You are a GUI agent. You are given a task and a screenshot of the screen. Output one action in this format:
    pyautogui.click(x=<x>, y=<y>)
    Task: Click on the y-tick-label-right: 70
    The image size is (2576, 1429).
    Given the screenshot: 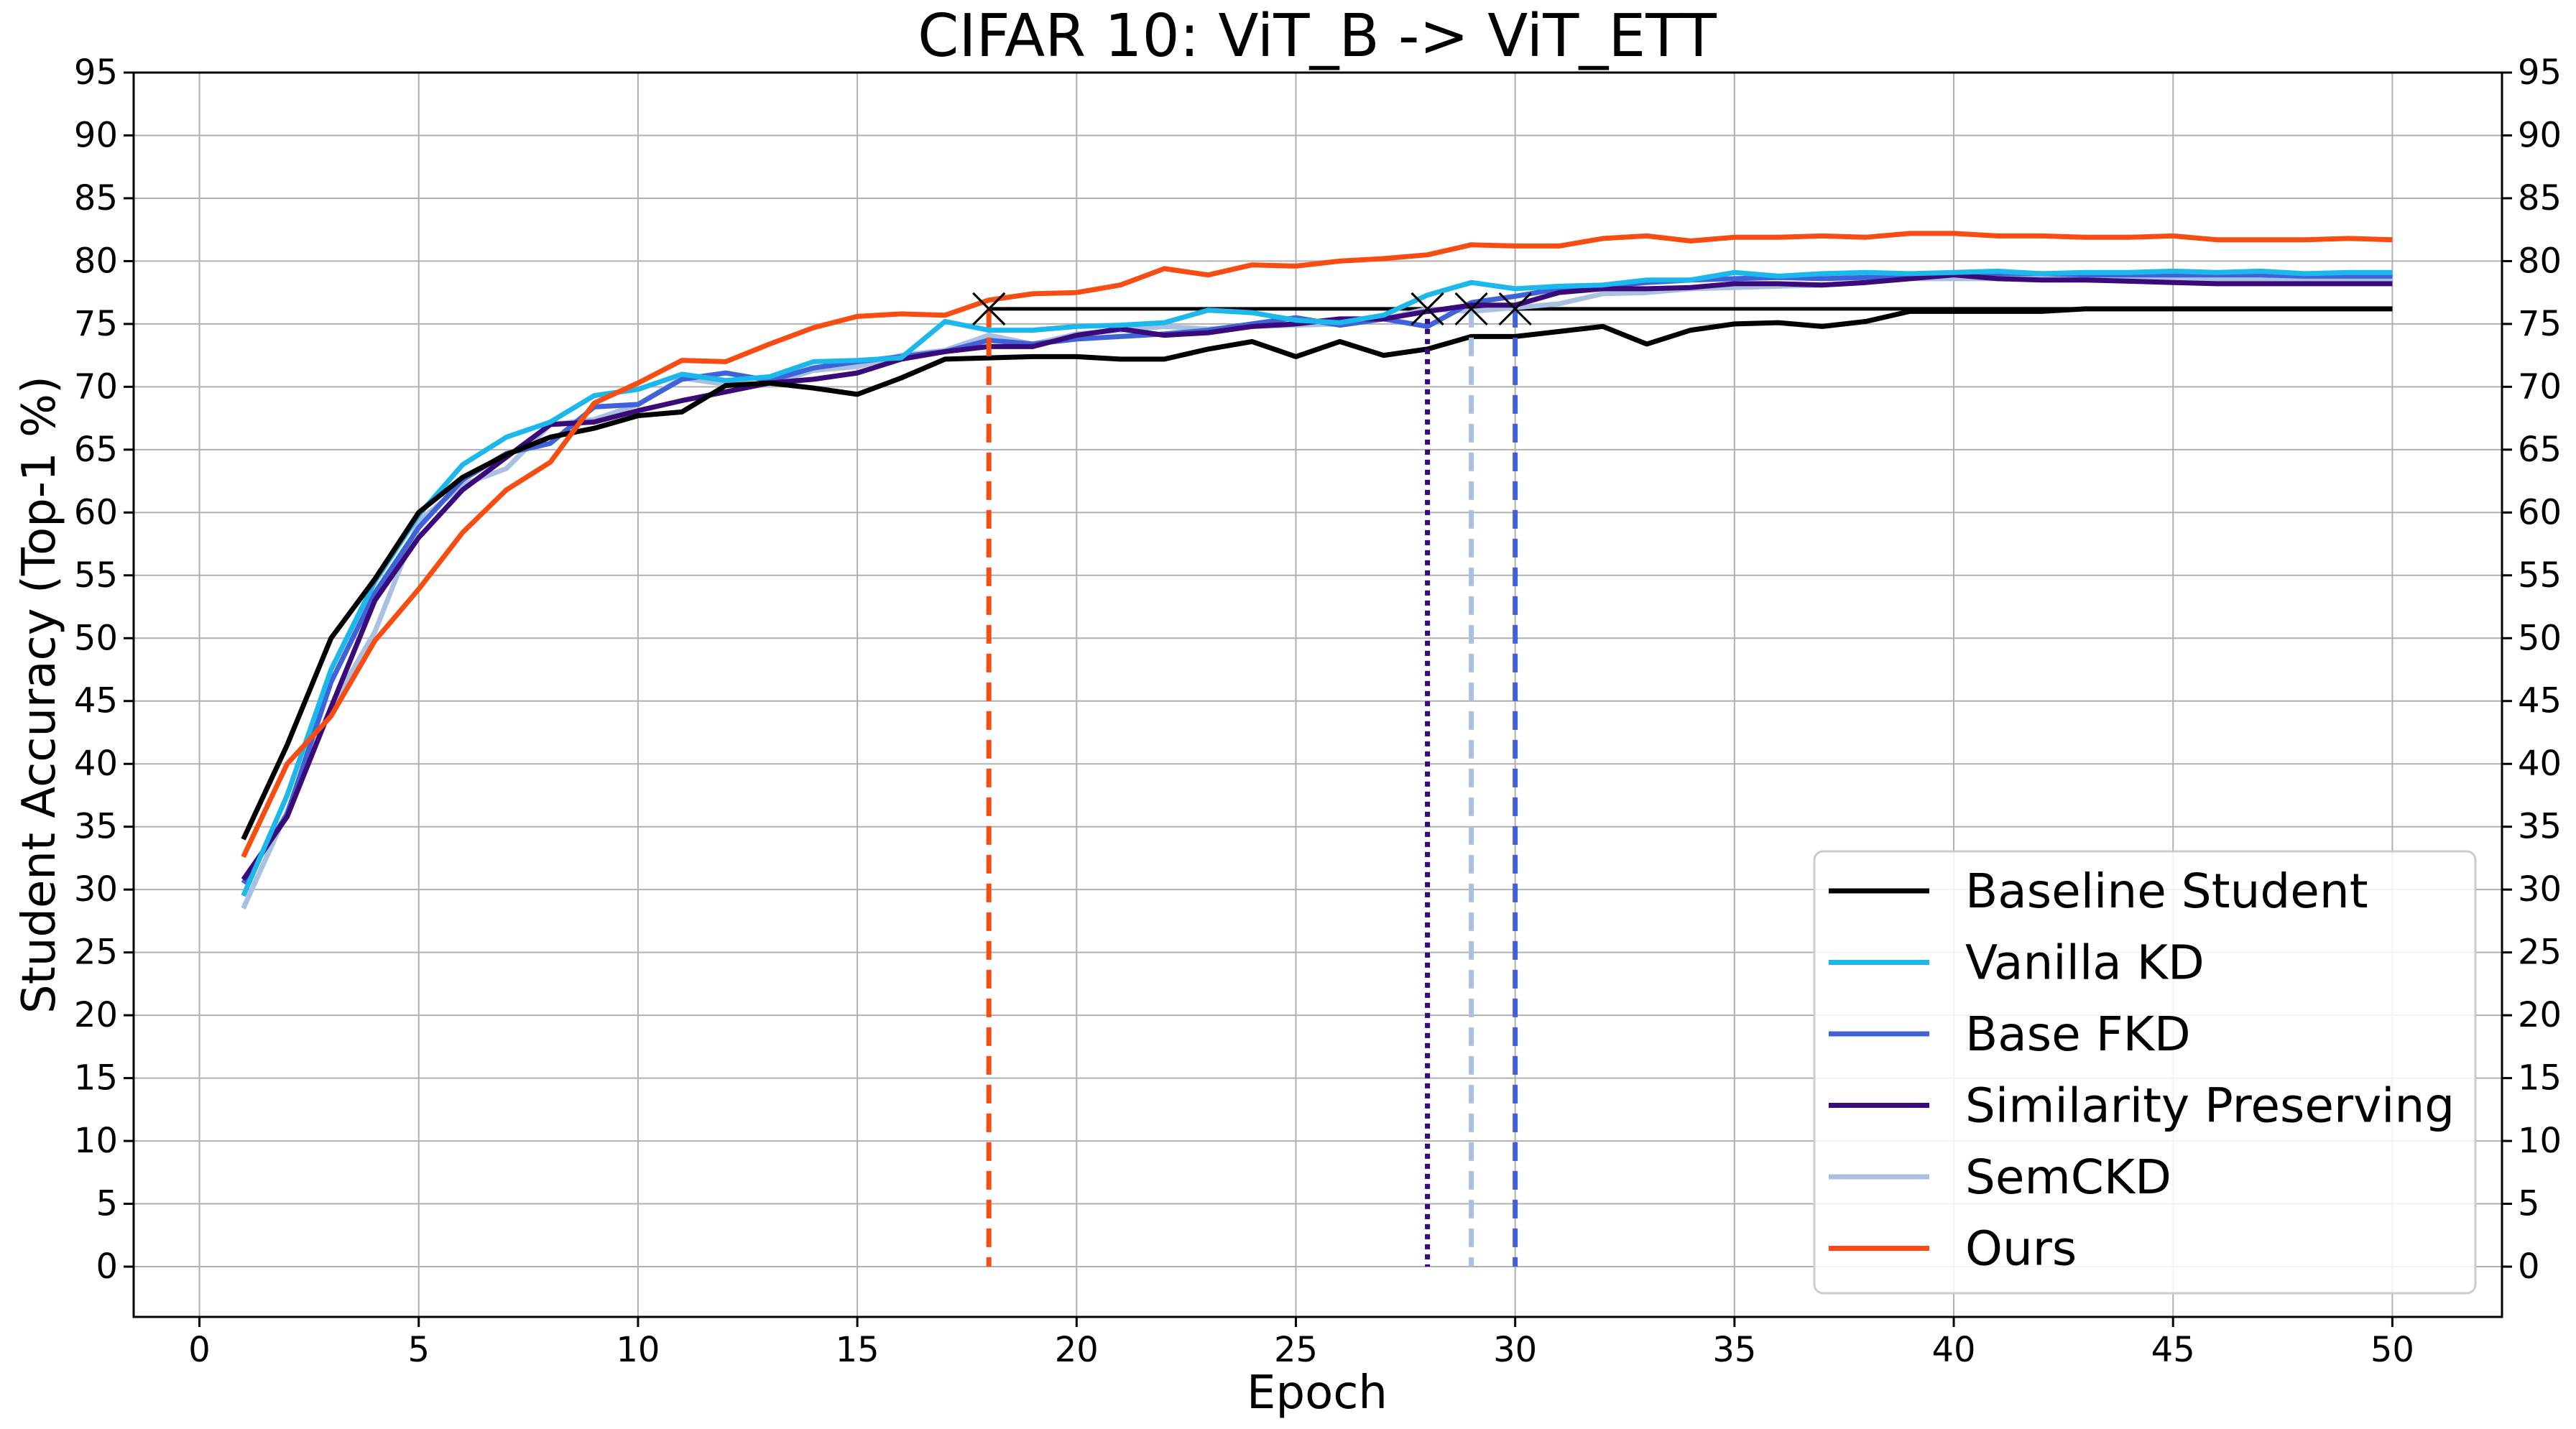 What is the action you would take?
    pyautogui.click(x=2540, y=386)
    